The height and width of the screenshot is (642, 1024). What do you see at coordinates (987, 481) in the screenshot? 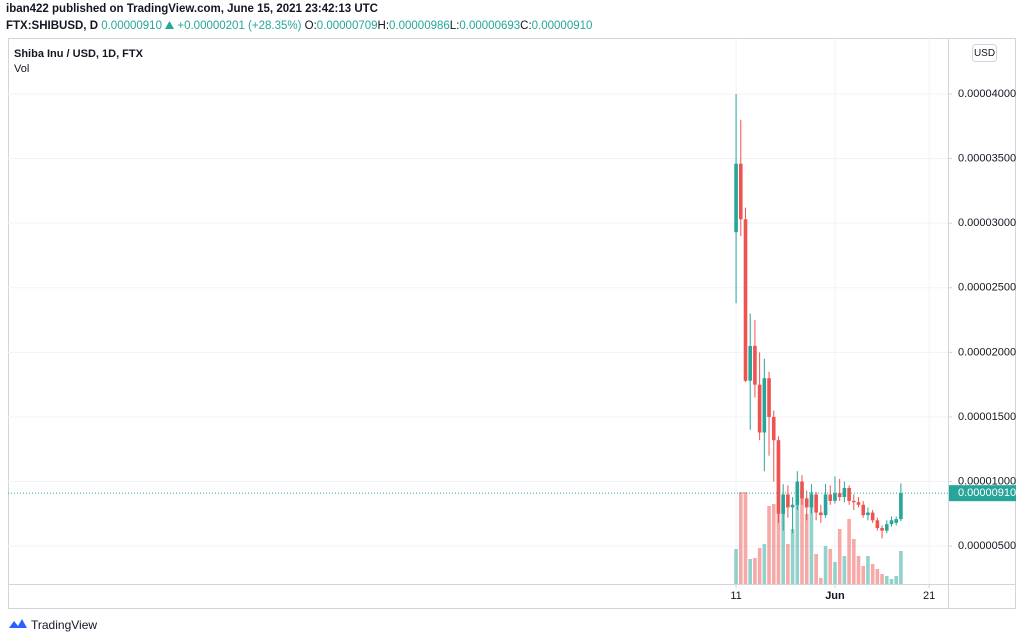
I see `y-tick-label: 0.00001000` at bounding box center [987, 481].